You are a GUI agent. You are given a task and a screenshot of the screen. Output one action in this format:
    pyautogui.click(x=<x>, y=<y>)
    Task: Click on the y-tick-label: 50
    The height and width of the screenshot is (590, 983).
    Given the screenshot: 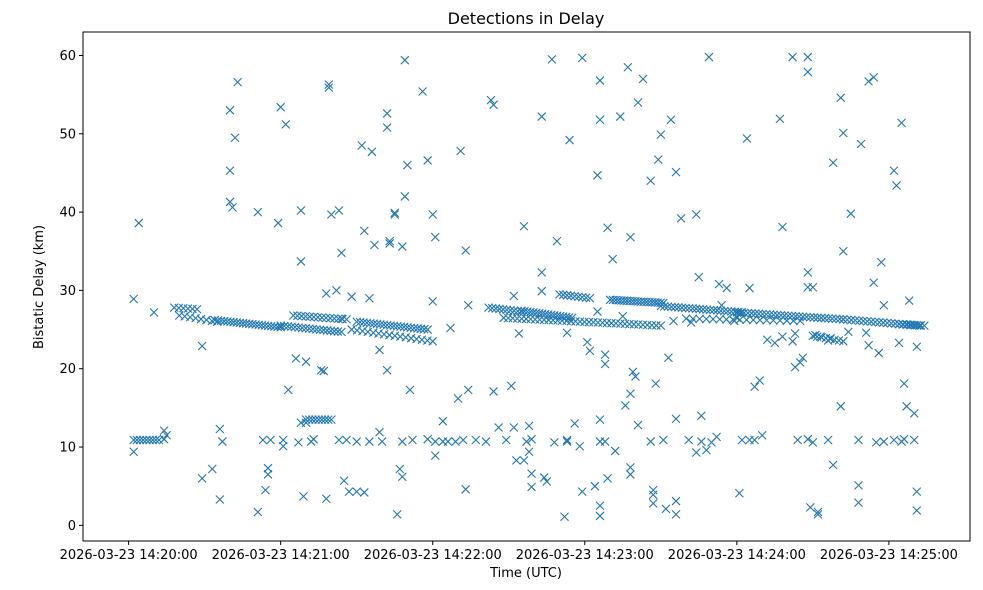 What is the action you would take?
    pyautogui.click(x=67, y=134)
    